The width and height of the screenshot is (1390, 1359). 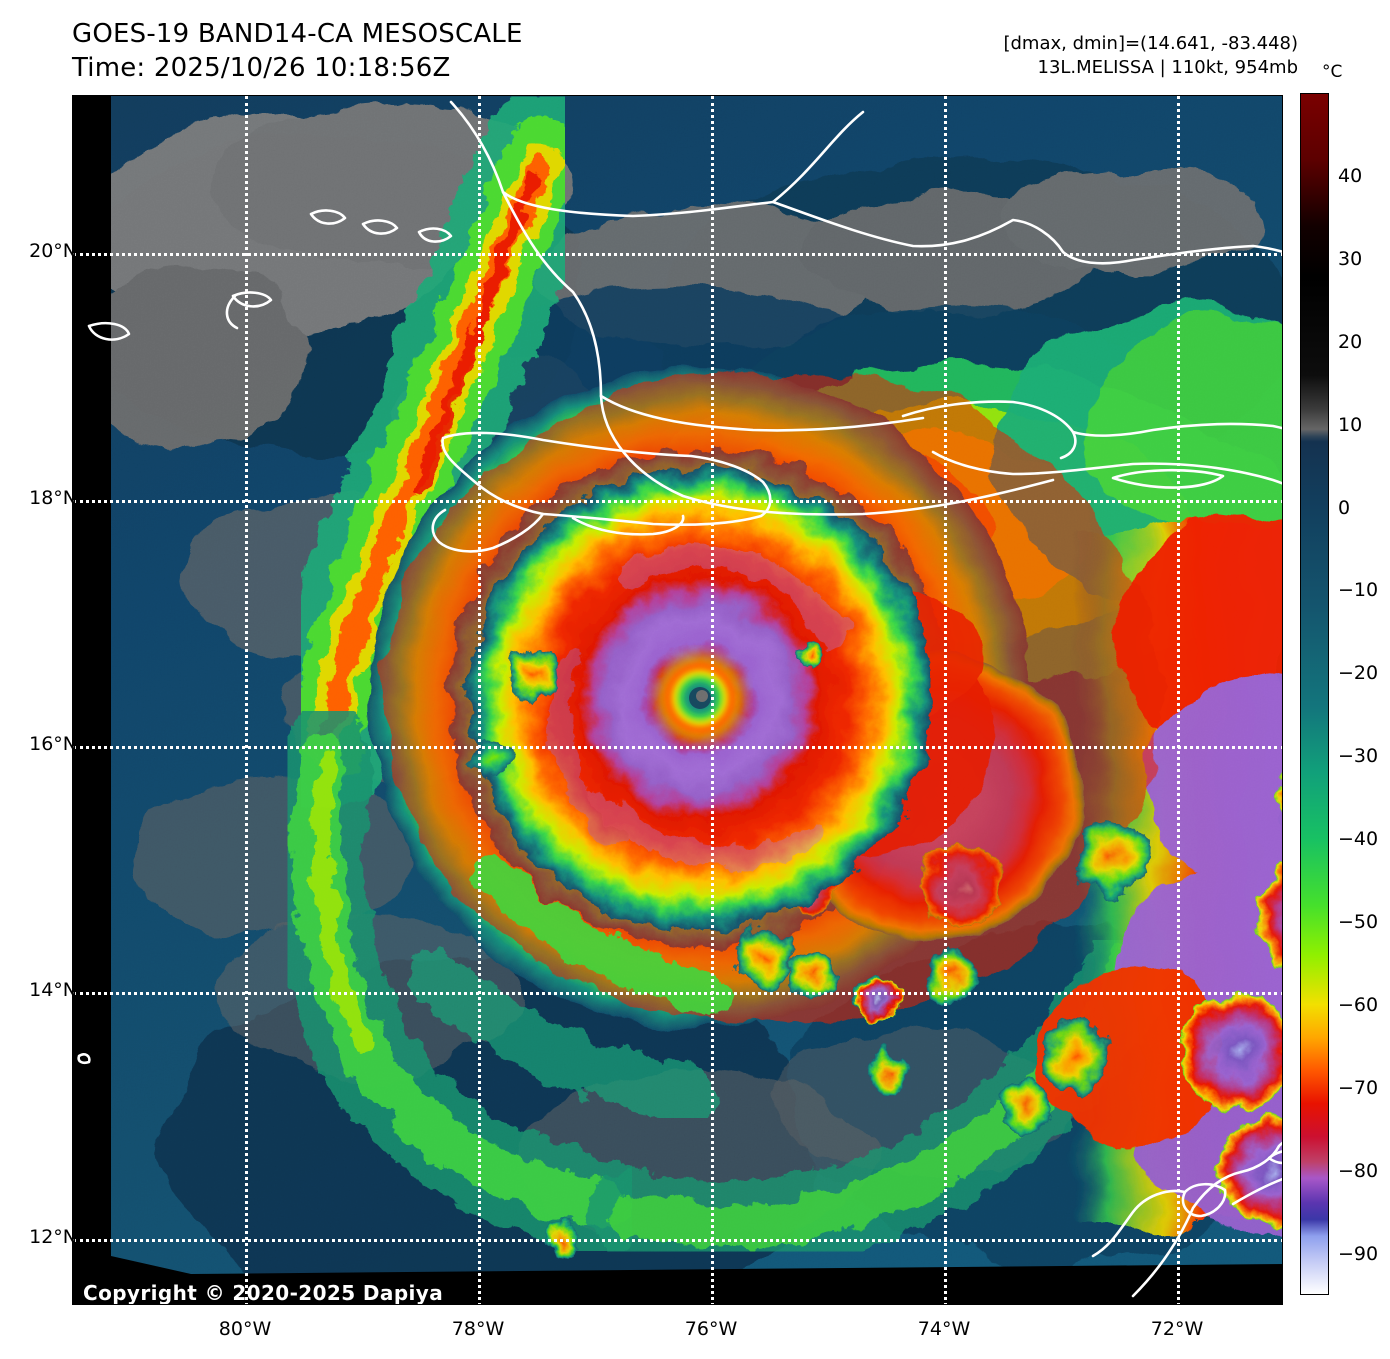 What do you see at coordinates (1332, 72) in the screenshot?
I see `colorbar-unit-label: °C` at bounding box center [1332, 72].